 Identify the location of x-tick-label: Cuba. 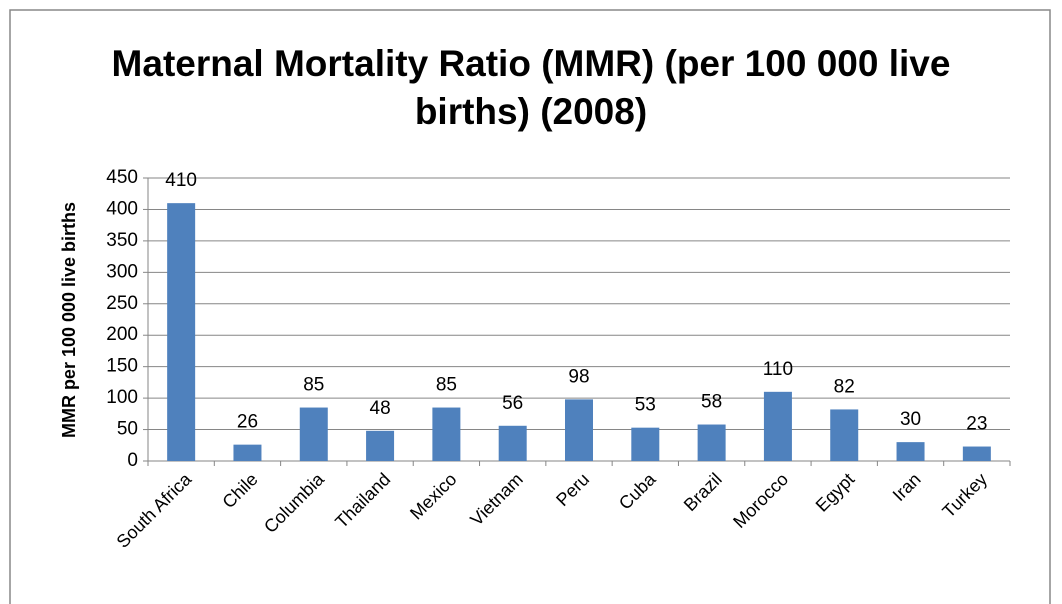
(637, 490).